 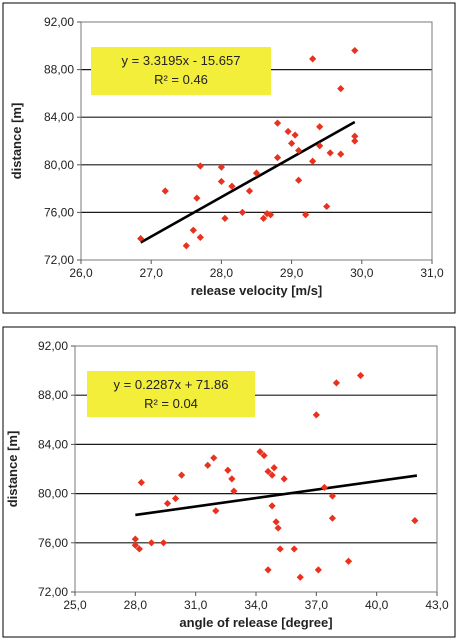 I want to click on r-squared-label: R² = 0.46, so click(x=181, y=79).